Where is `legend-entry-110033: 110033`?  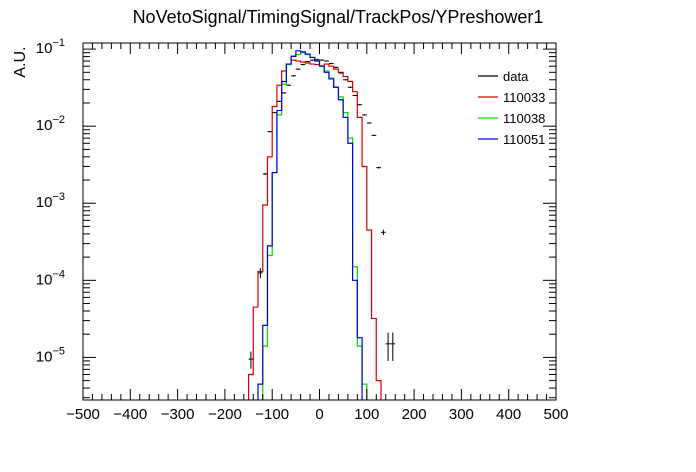
legend-entry-110033: 110033 is located at coordinates (511, 97).